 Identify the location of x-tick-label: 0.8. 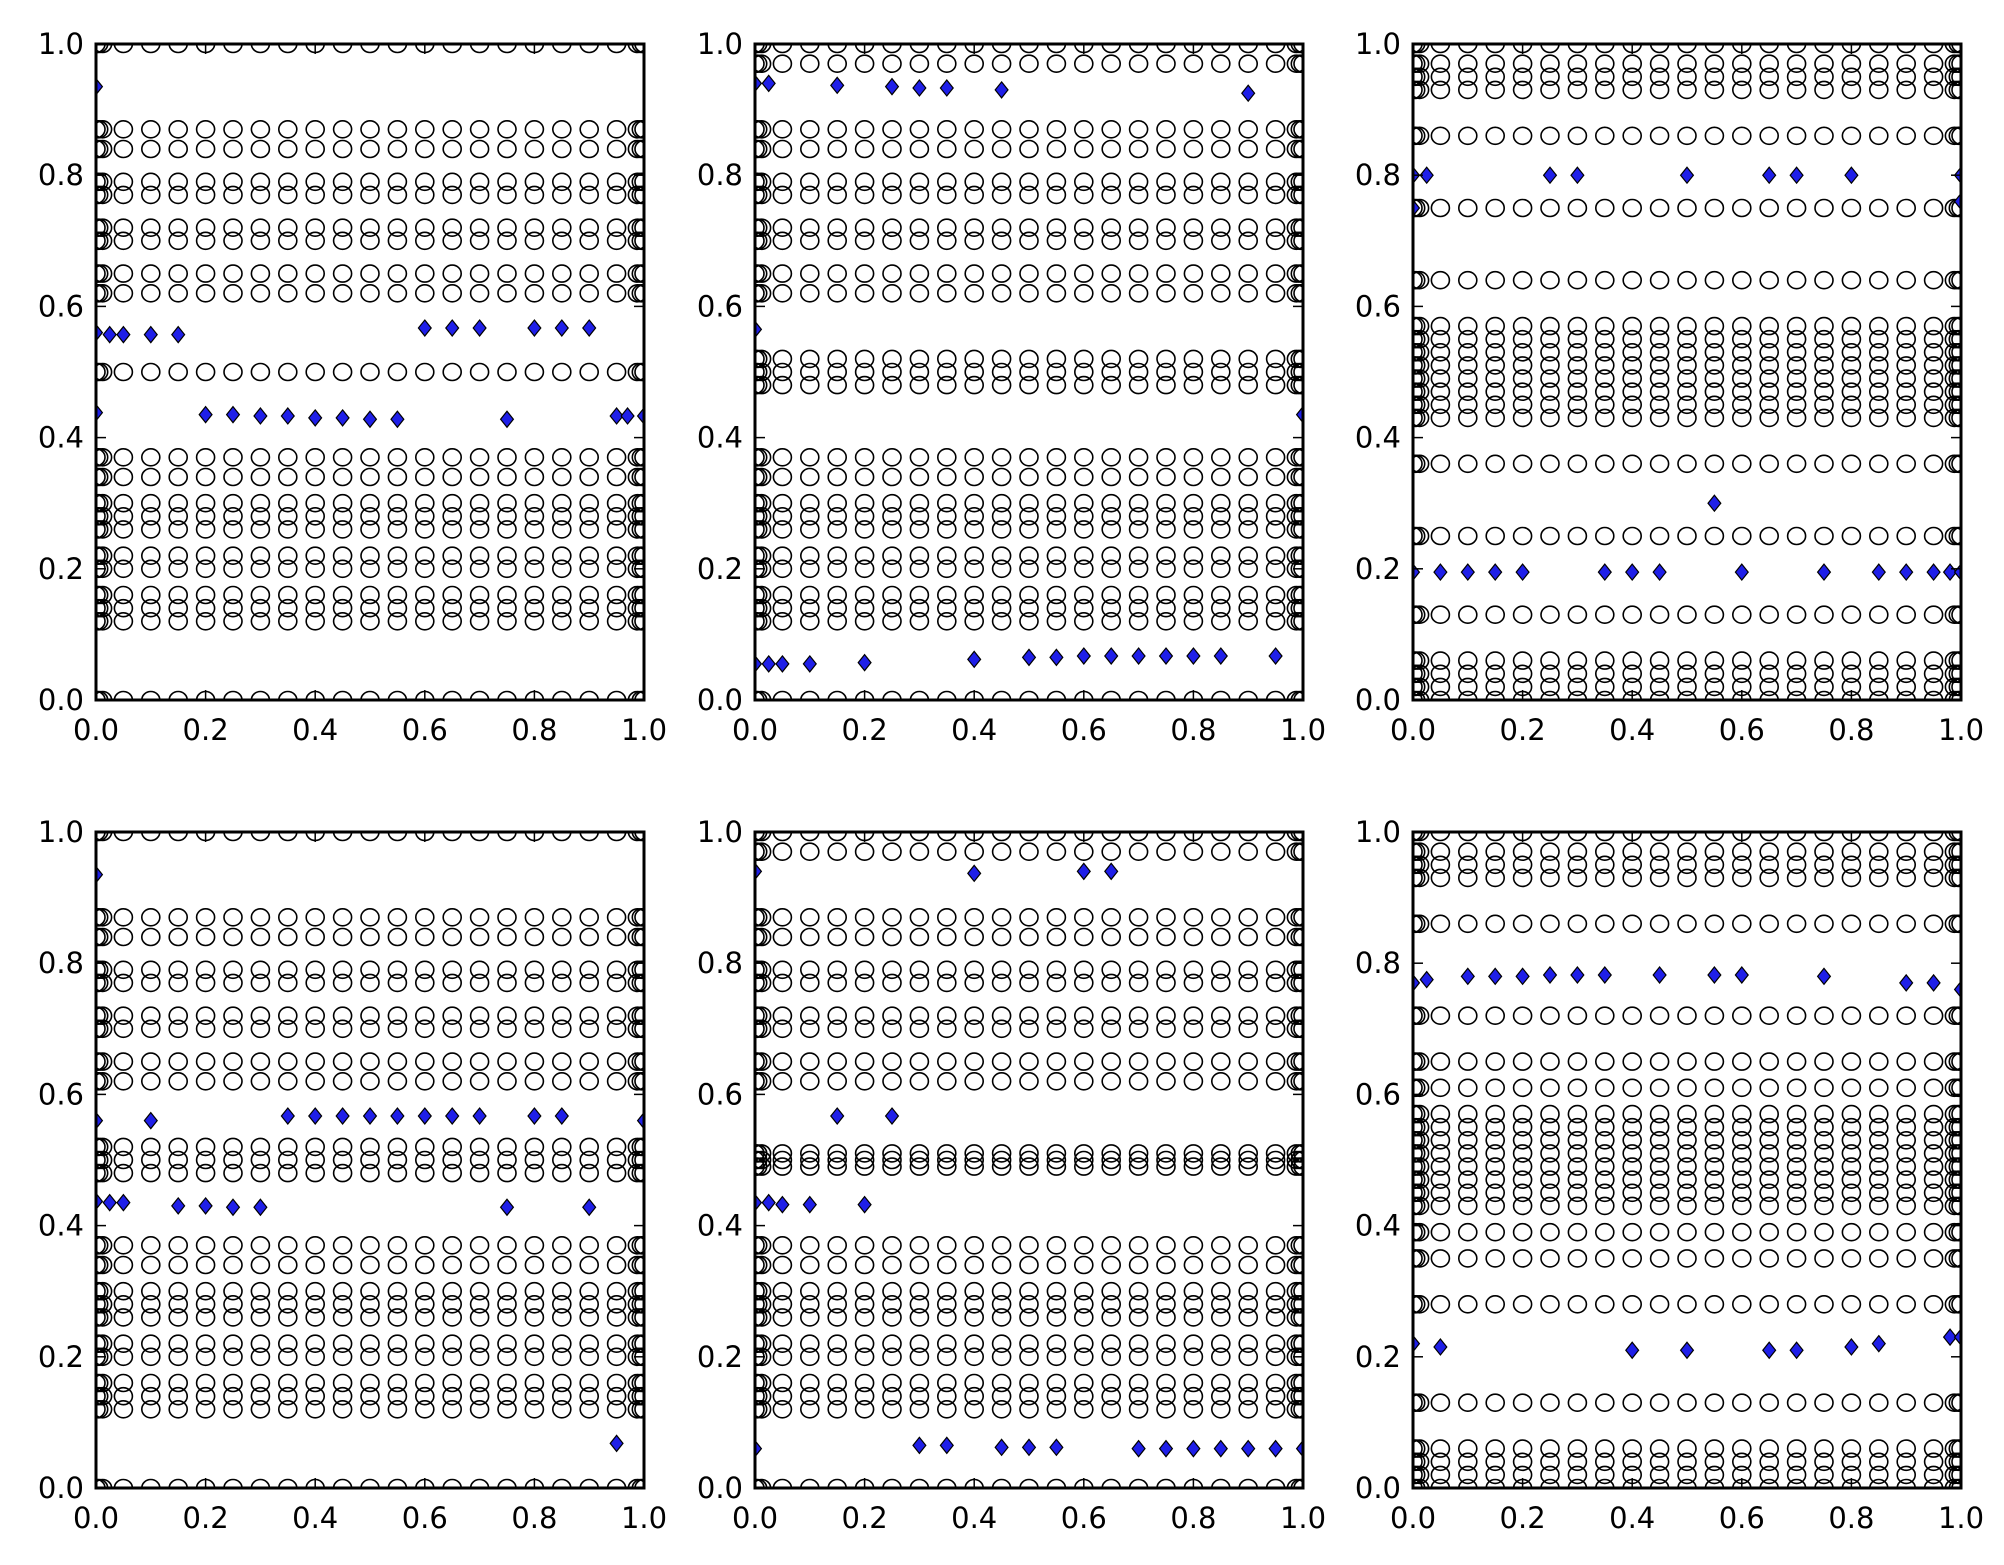
(1193, 1518).